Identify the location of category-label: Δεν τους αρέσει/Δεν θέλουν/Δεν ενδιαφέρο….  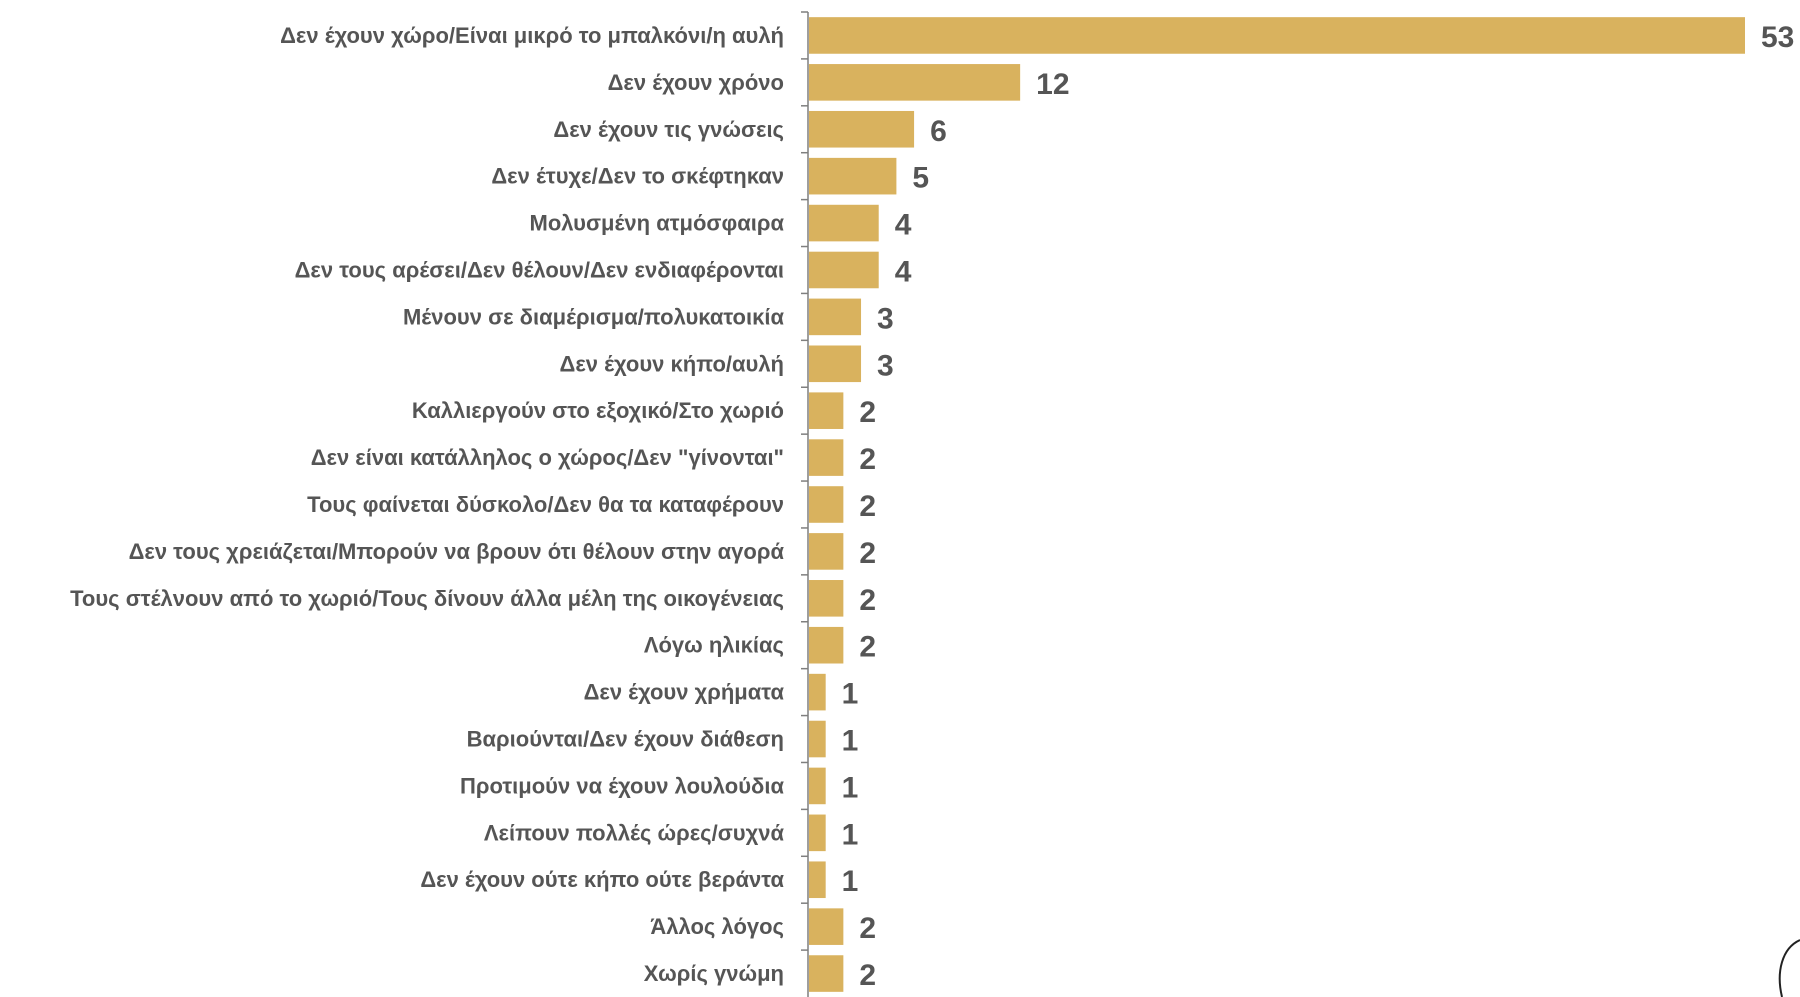
(539, 269).